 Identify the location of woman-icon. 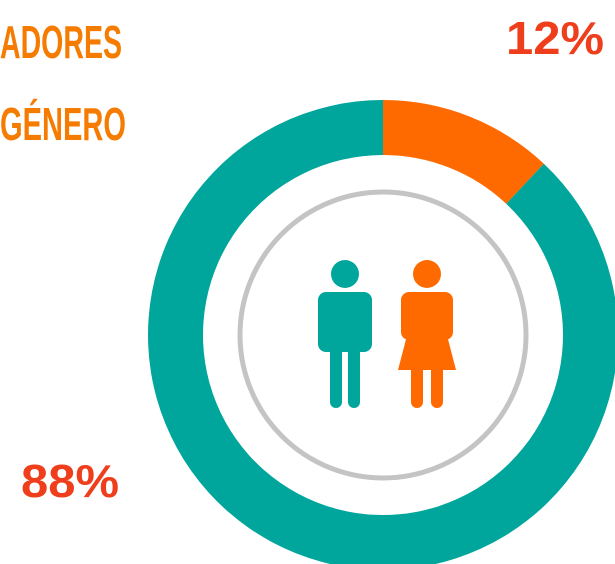
(427, 334).